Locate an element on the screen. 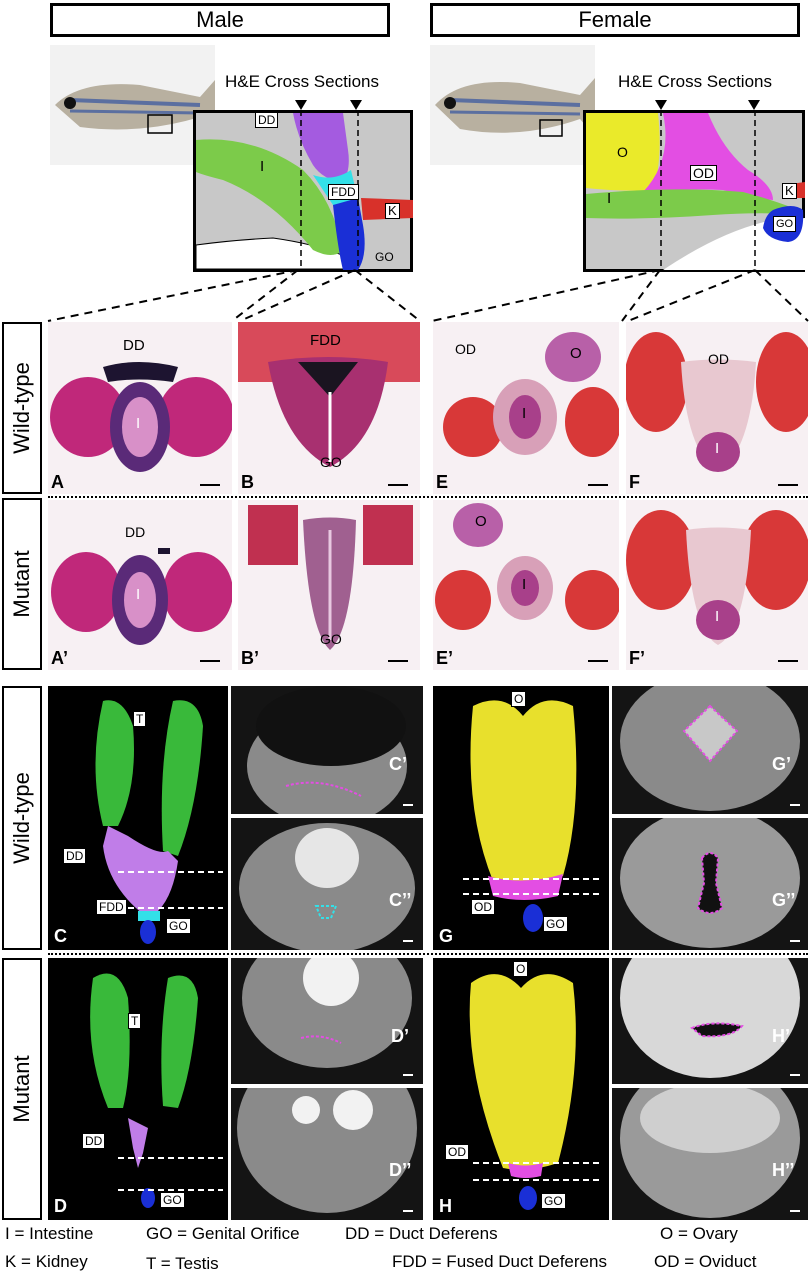 The width and height of the screenshot is (811, 1280). row-label-ct-mutant: Mutant is located at coordinates (22, 1089).